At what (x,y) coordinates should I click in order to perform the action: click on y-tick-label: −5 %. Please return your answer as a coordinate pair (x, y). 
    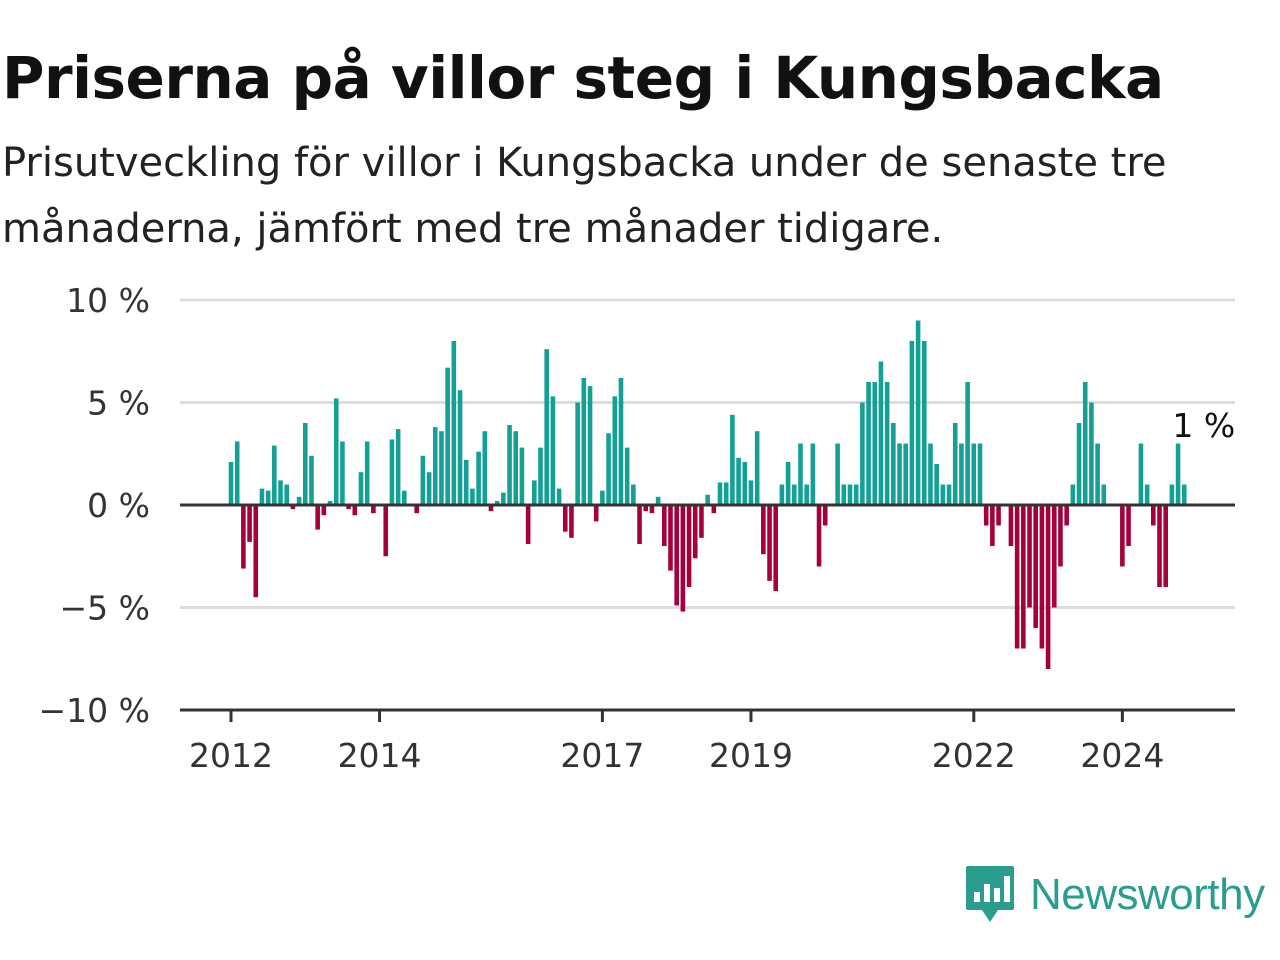
    Looking at the image, I should click on (105, 608).